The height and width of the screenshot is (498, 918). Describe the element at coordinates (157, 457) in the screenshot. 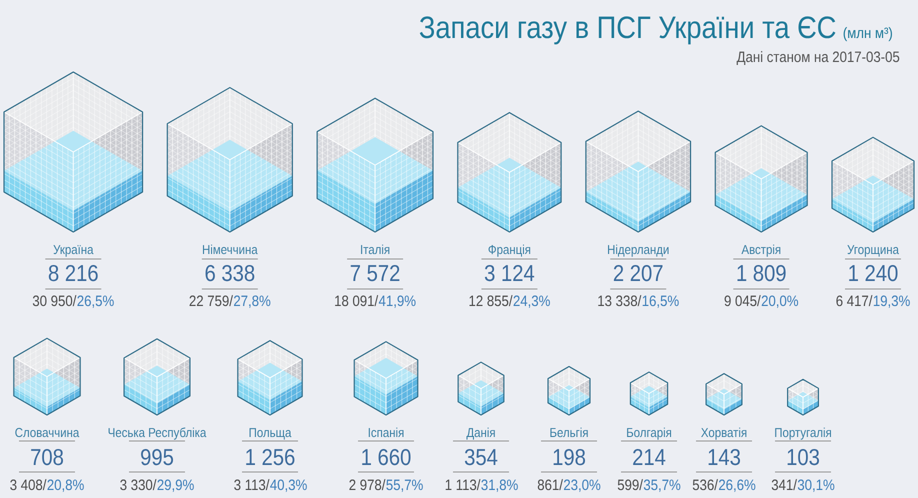

I see `data-label: 995` at that location.